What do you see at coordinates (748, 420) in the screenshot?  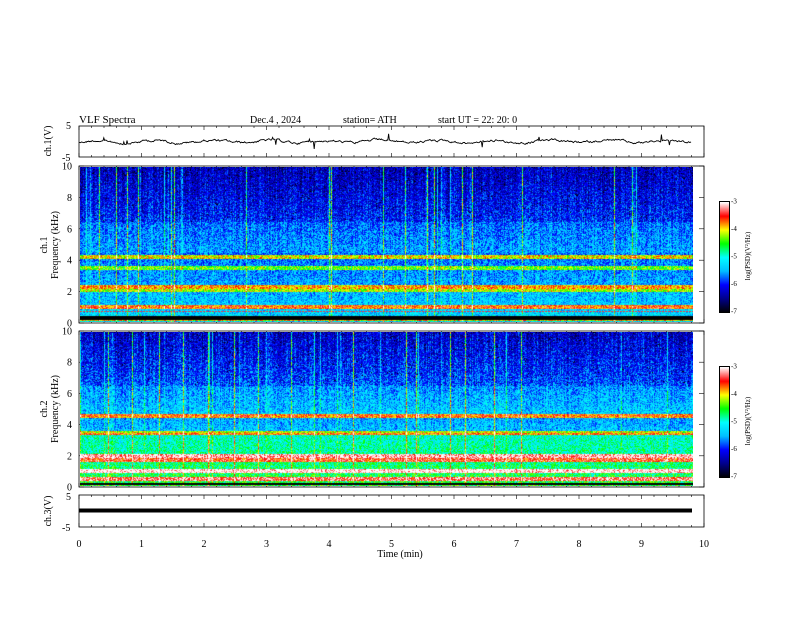 I see `ch2-colorbar-label: log(PSD)(V²/Hz)` at bounding box center [748, 420].